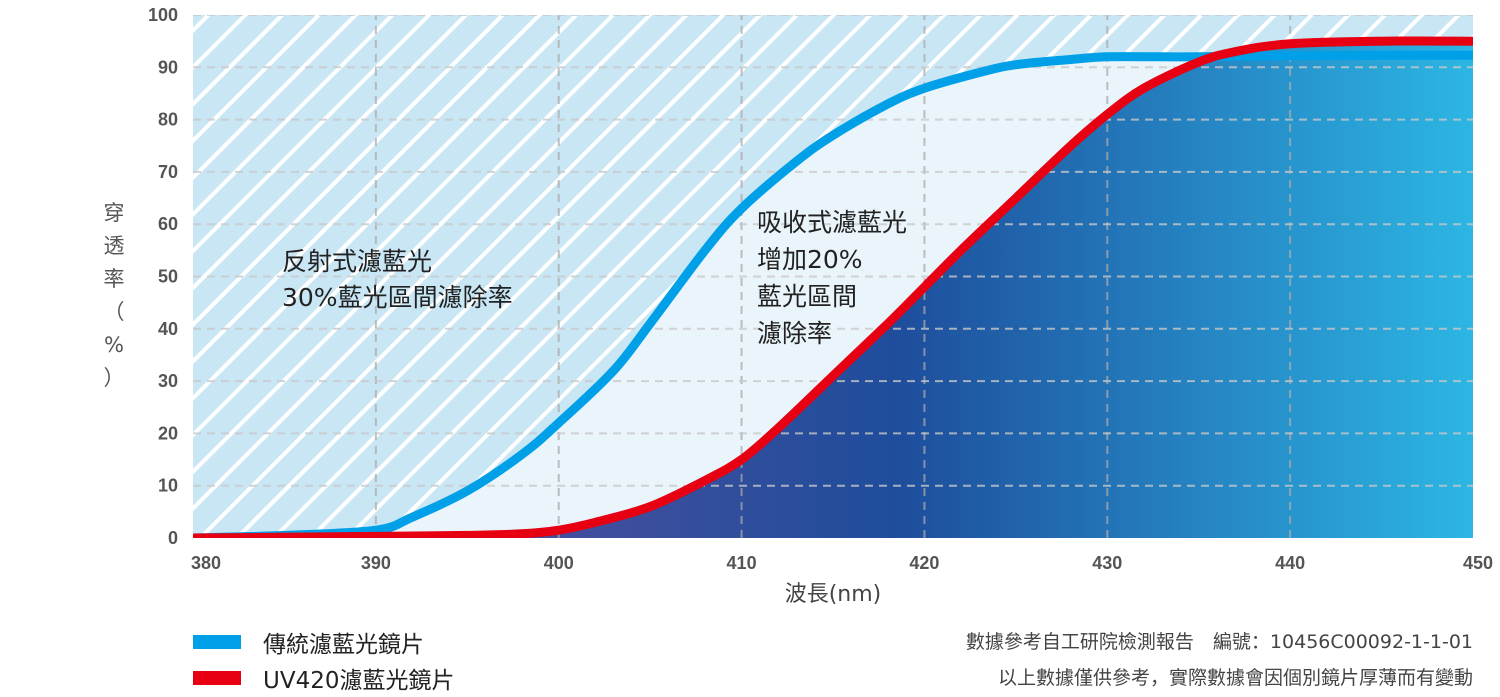 This screenshot has width=1500, height=697. What do you see at coordinates (168, 67) in the screenshot?
I see `y-tick-label-90: 90` at bounding box center [168, 67].